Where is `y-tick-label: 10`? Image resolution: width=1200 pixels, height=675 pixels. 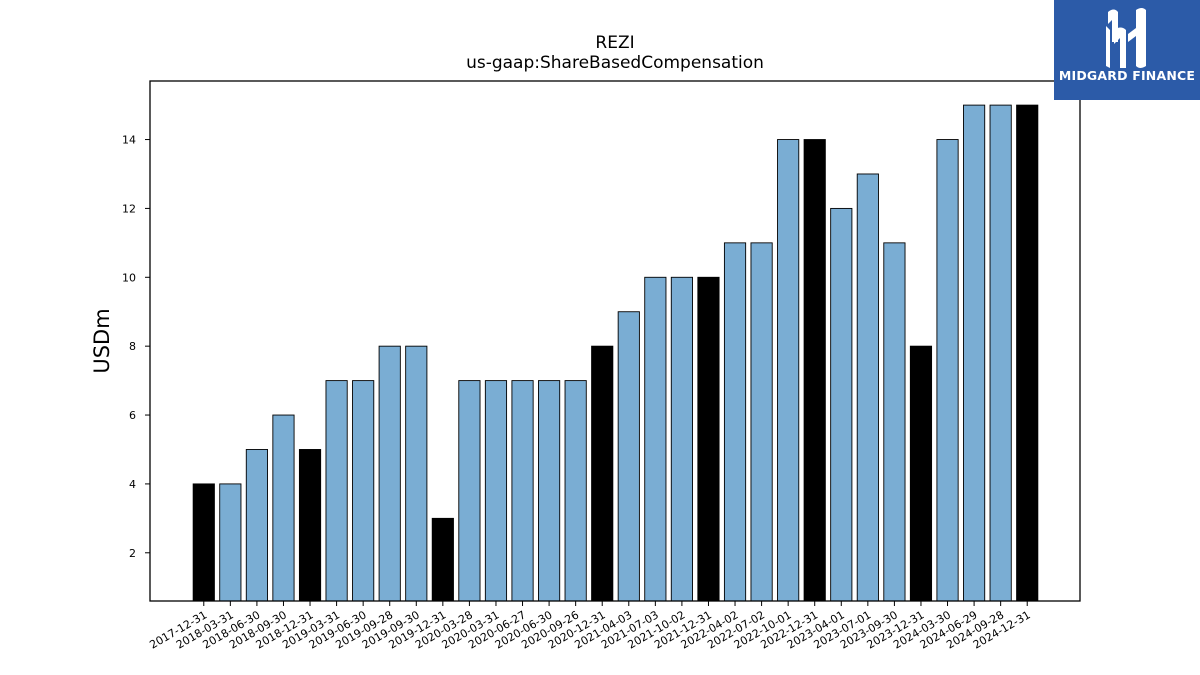
y-tick-label: 10 is located at coordinates (129, 277).